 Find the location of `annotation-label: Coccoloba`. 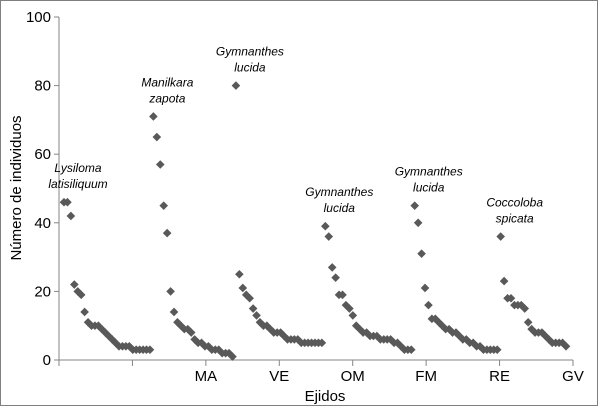

annotation-label: Coccoloba is located at coordinates (514, 203).